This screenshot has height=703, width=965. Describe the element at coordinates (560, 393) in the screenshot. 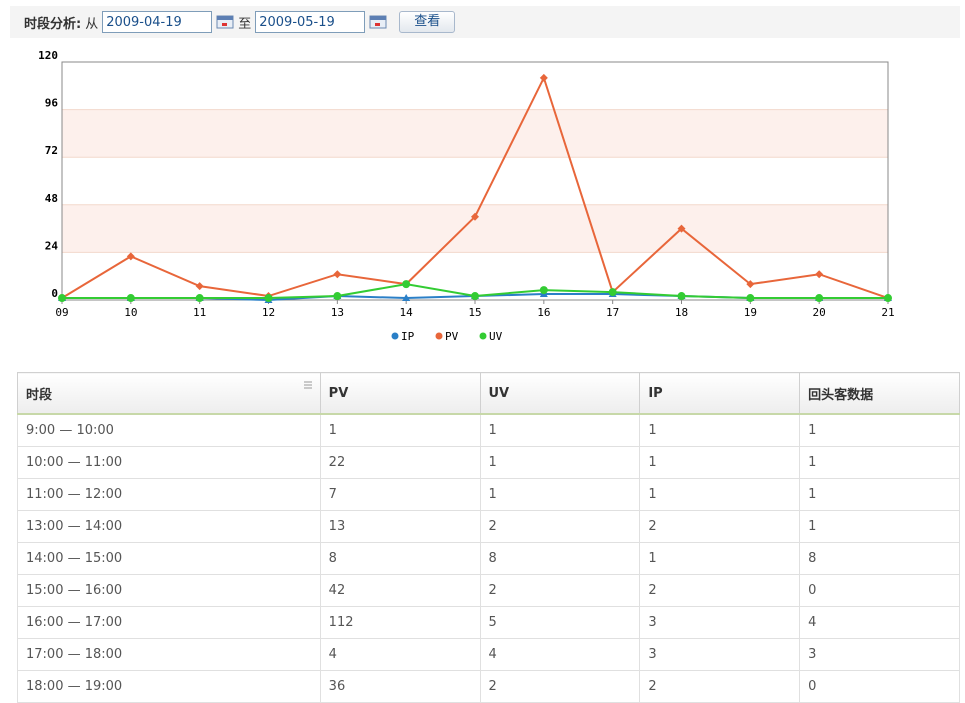

I see `column-header: UV` at that location.